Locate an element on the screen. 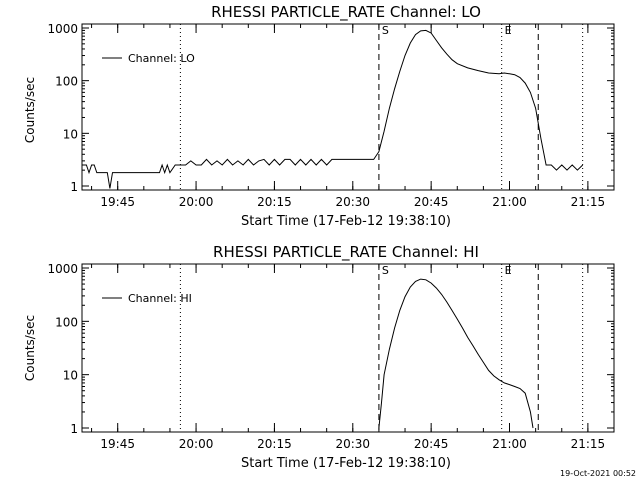 The width and height of the screenshot is (640, 480). series-line is located at coordinates (456, 353).